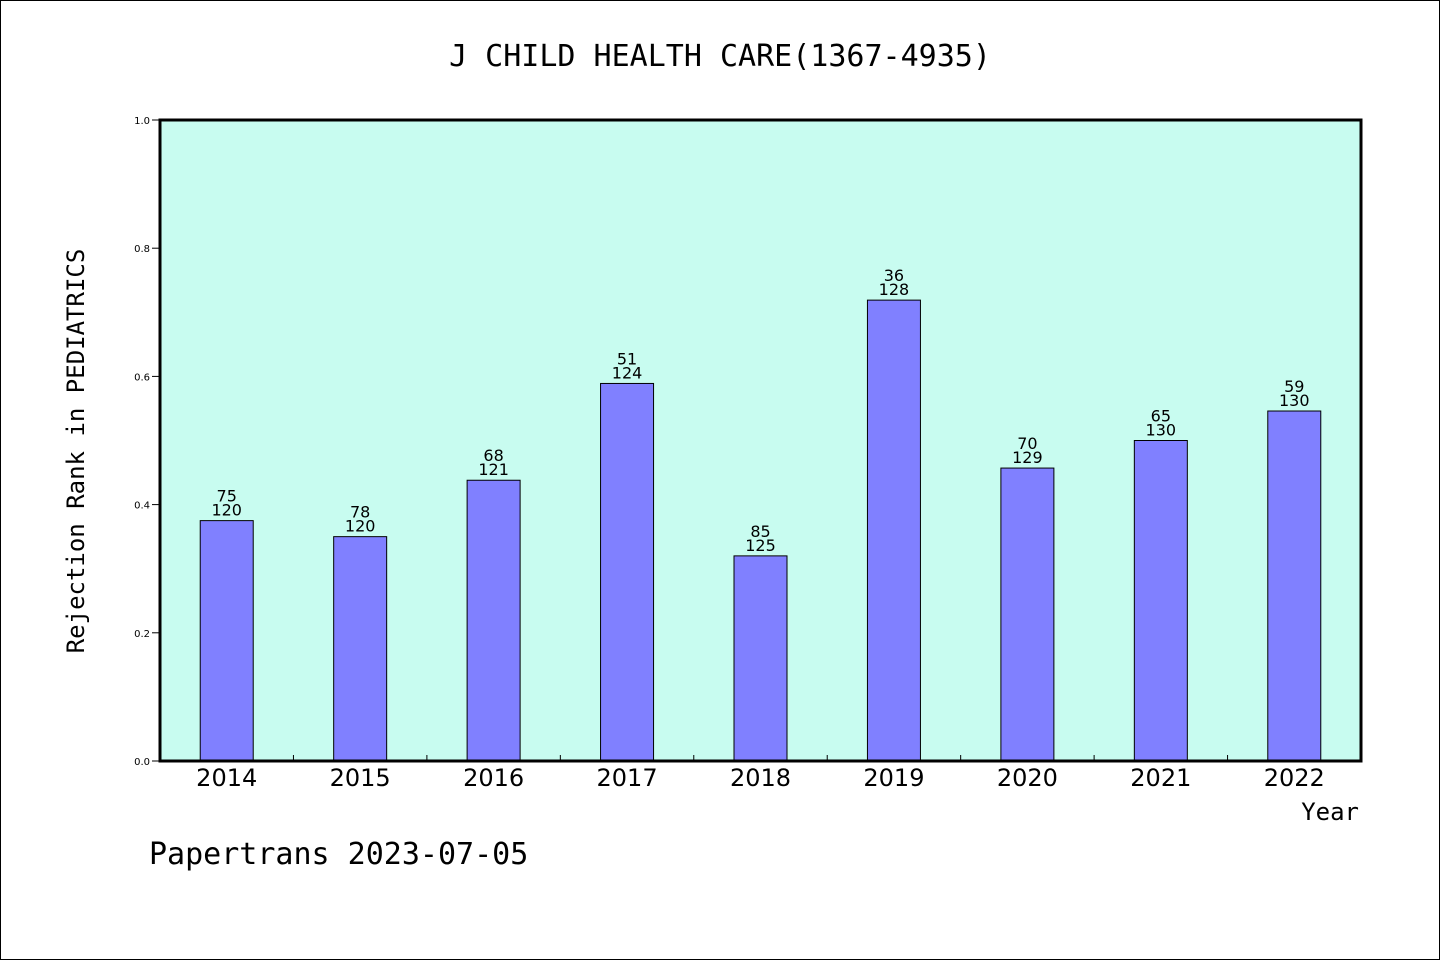 The width and height of the screenshot is (1440, 960). Describe the element at coordinates (893, 778) in the screenshot. I see `x-tick-label-2019: 2019` at that location.